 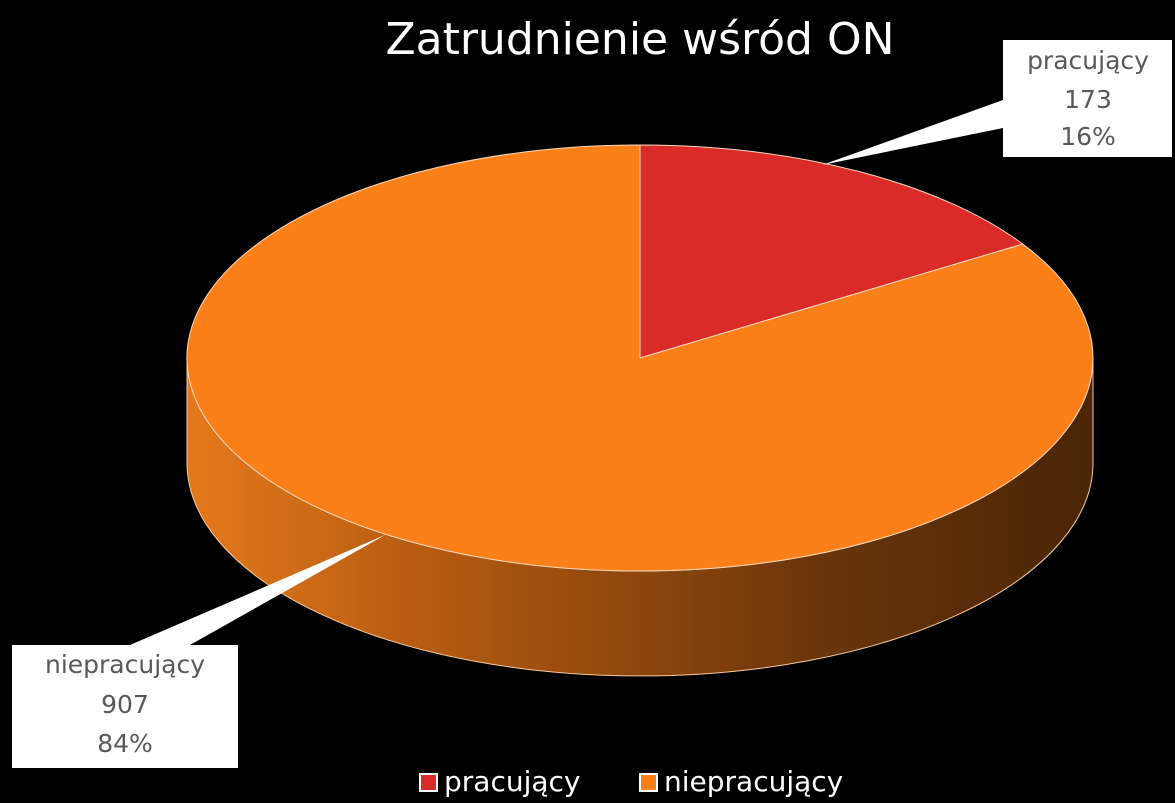 I want to click on pie-slice, so click(x=831, y=251).